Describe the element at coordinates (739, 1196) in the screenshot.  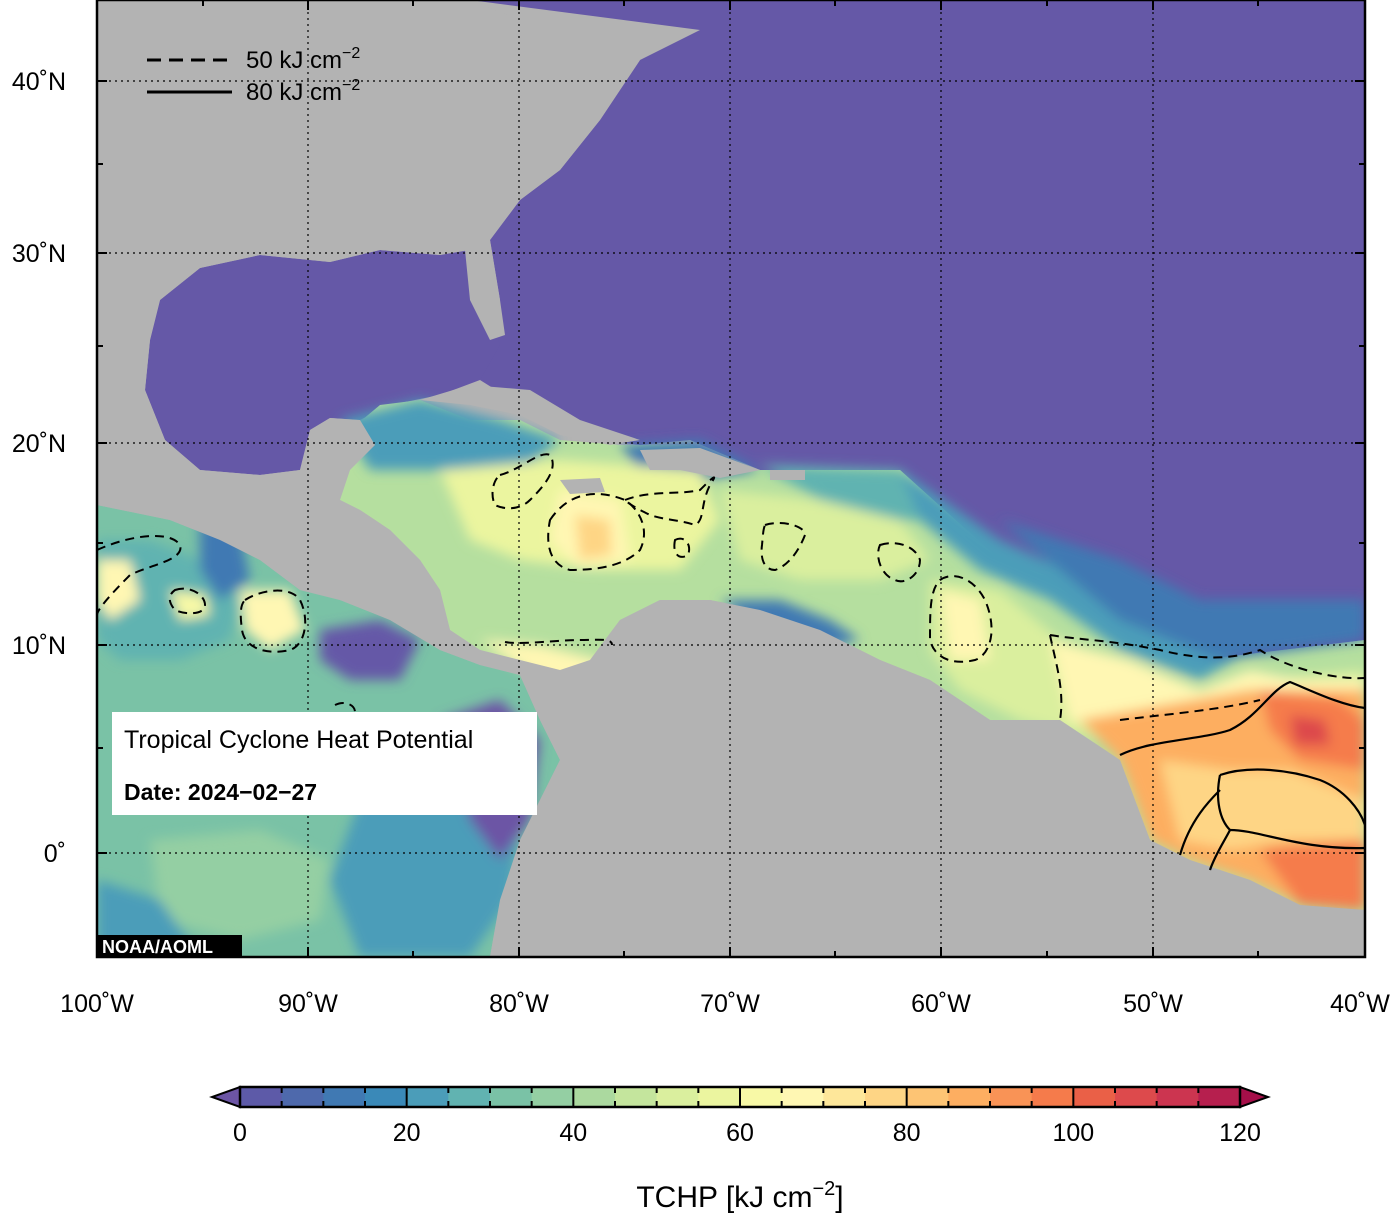
I see `colorbar-title: TCHP [kJ cm−2]` at that location.